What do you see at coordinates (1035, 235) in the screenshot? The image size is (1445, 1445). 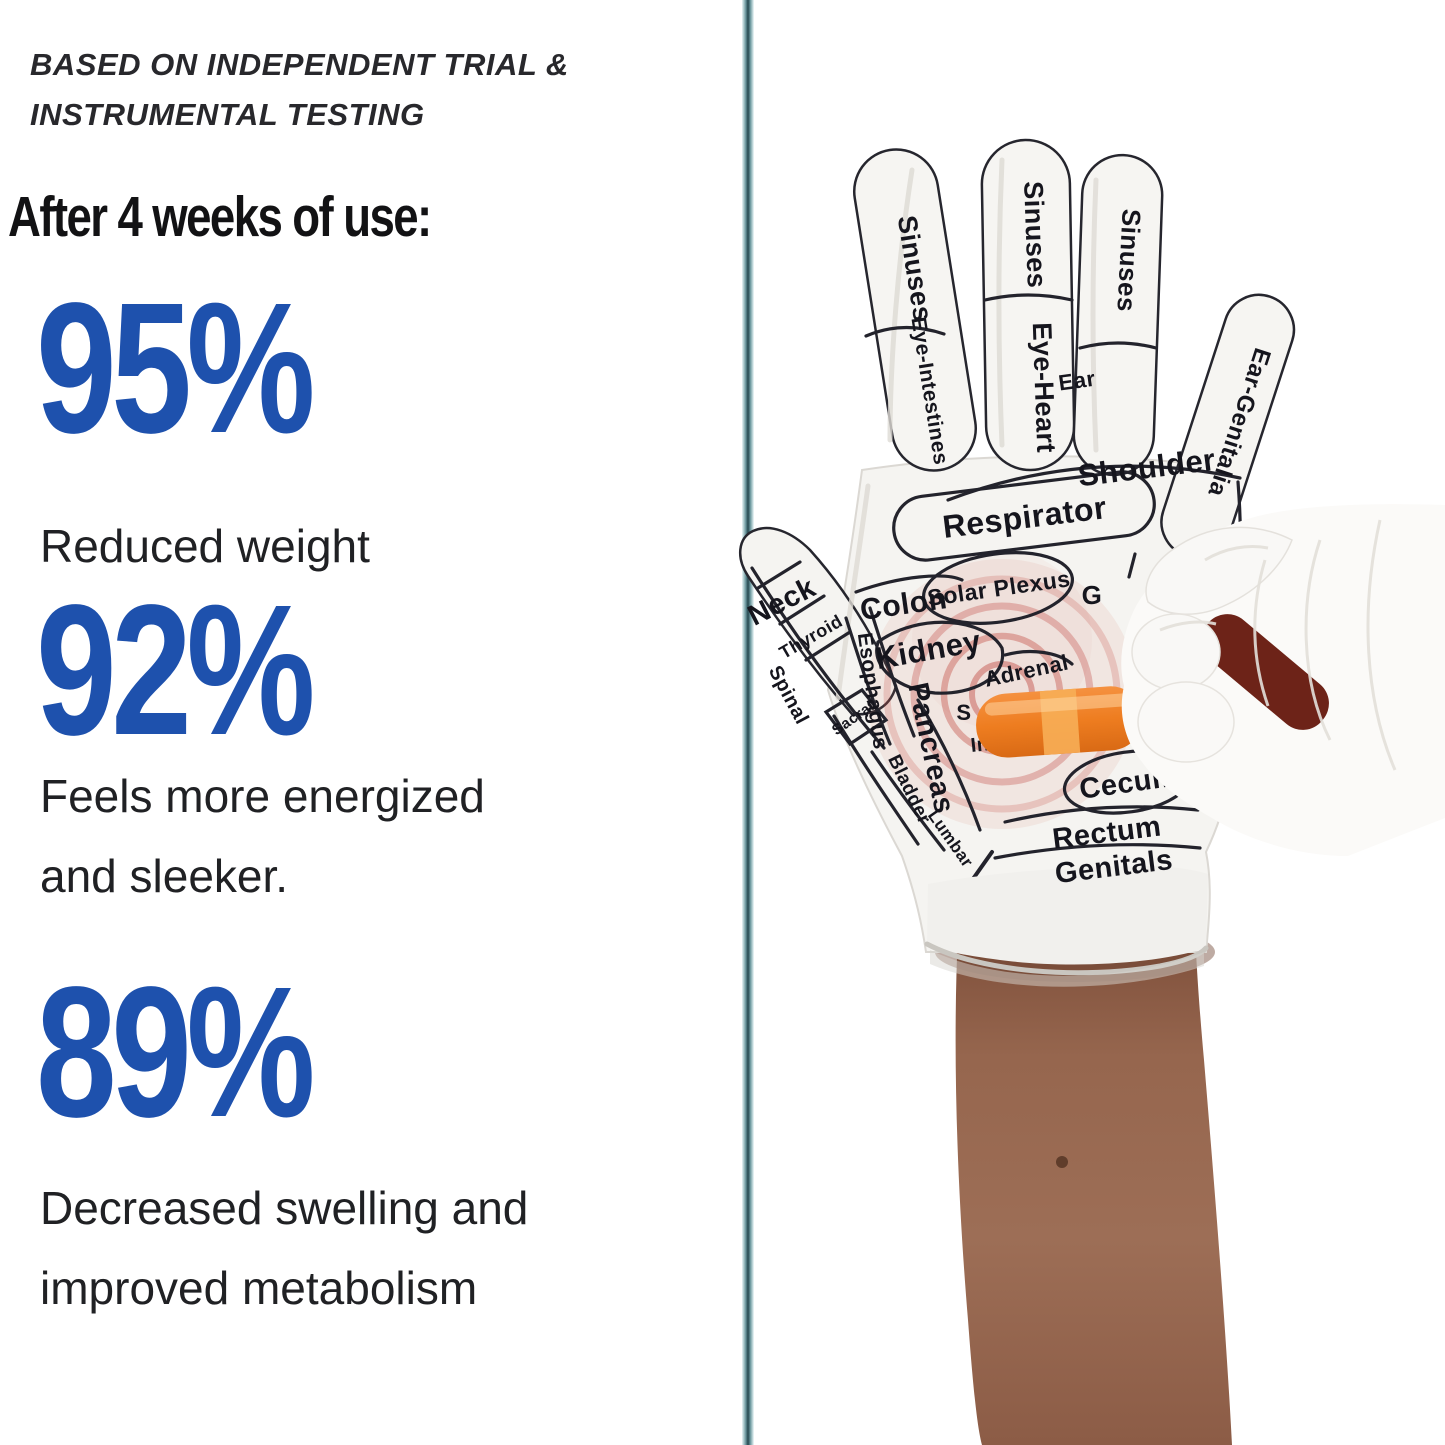 I see `zone-label-sinuses-middle: Sinuses` at bounding box center [1035, 235].